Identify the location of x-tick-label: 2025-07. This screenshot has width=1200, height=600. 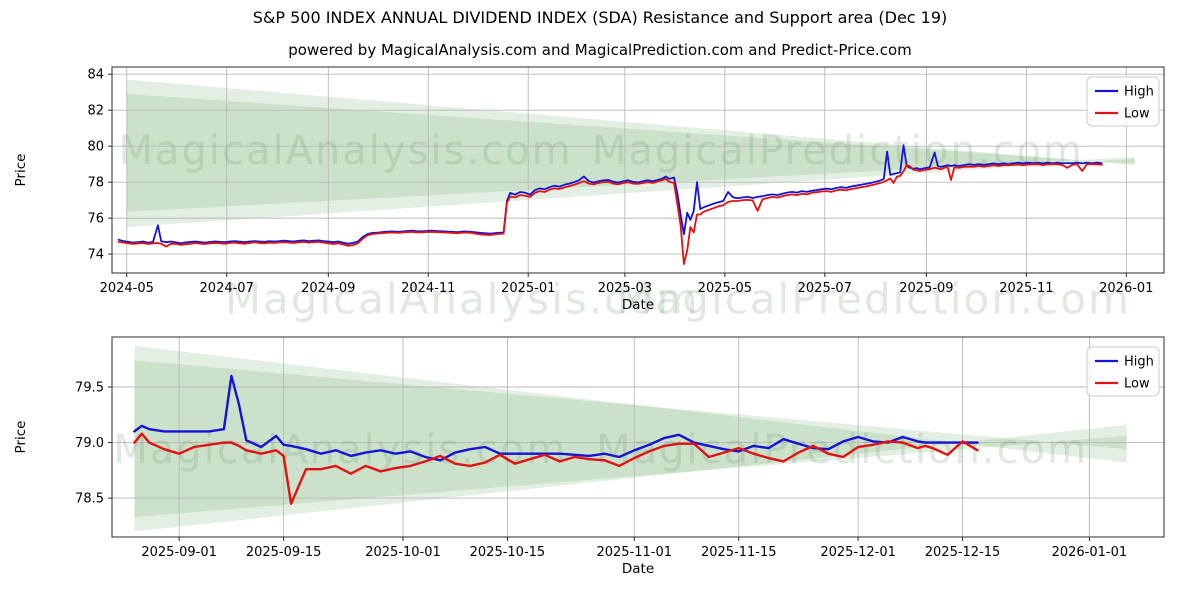
(825, 288).